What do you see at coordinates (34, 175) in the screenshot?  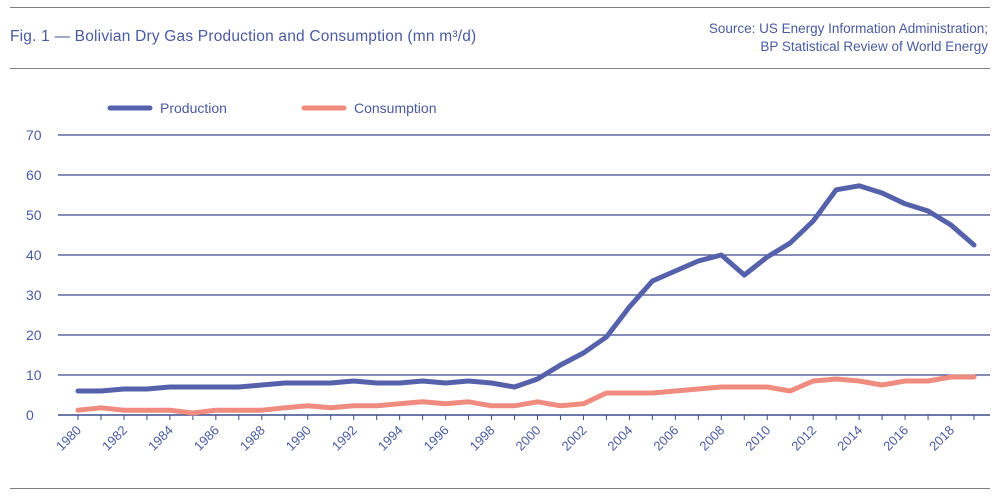 I see `y-tick-label: 60` at bounding box center [34, 175].